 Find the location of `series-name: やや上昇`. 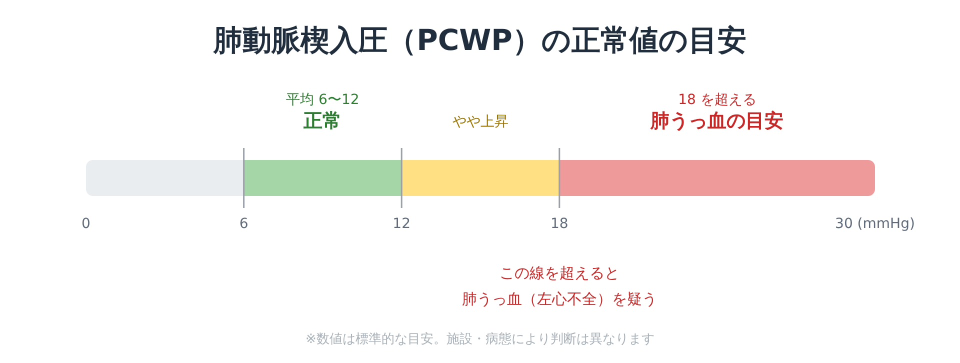

series-name: やや上昇 is located at coordinates (480, 122).